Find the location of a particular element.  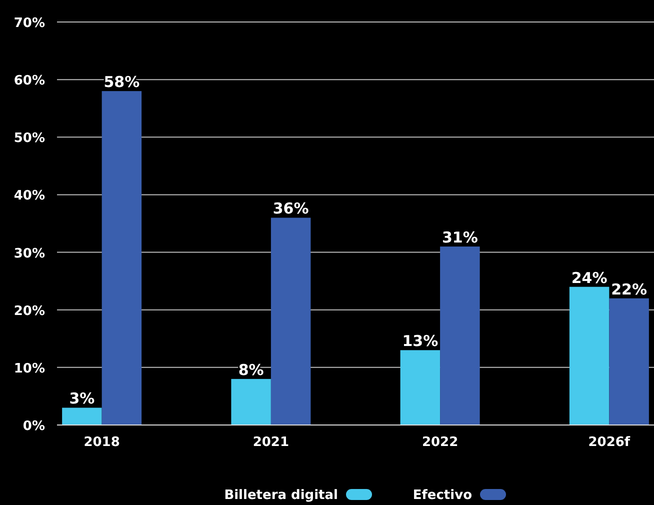

y-tick-label: 60% is located at coordinates (29, 81).